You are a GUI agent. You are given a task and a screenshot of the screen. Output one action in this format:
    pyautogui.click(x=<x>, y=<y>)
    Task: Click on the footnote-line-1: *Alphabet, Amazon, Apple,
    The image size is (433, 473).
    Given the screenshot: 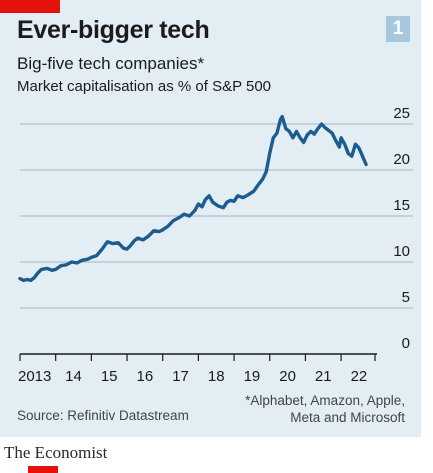 What is the action you would take?
    pyautogui.click(x=325, y=400)
    